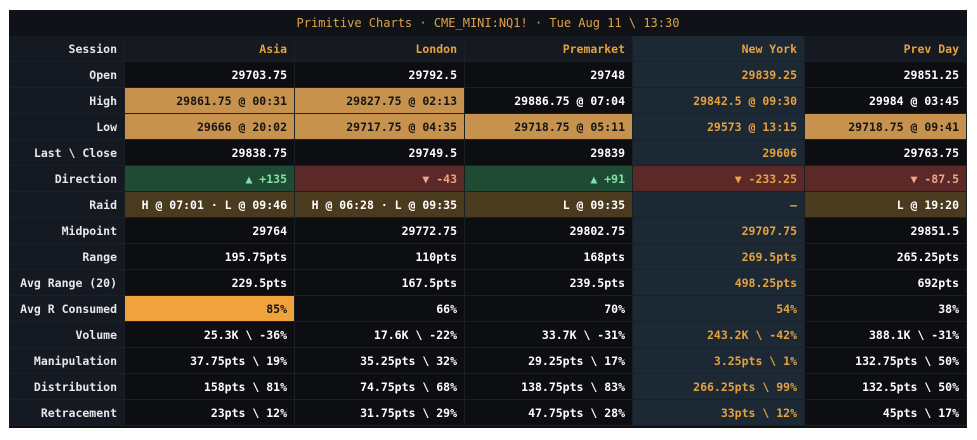 This screenshot has width=977, height=440. What do you see at coordinates (719, 257) in the screenshot?
I see `cell-new-york: 269.5pts` at bounding box center [719, 257].